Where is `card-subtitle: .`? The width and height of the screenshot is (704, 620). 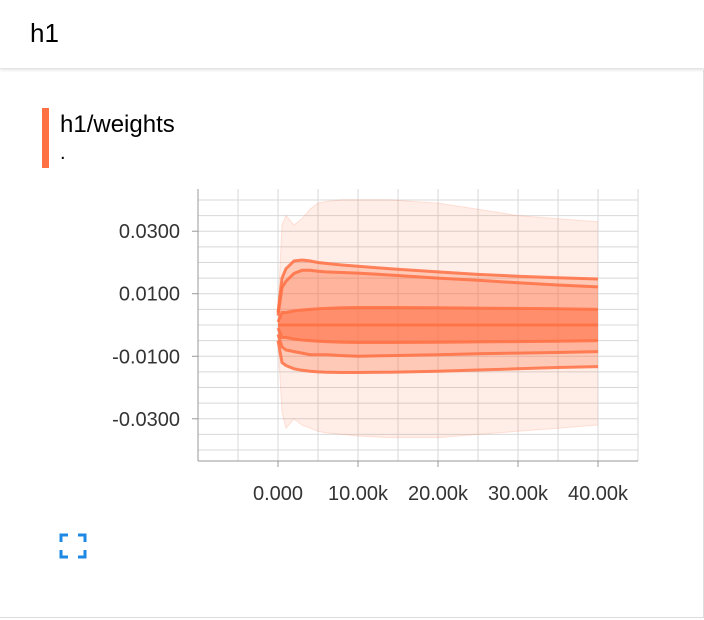 card-subtitle: . is located at coordinates (63, 153).